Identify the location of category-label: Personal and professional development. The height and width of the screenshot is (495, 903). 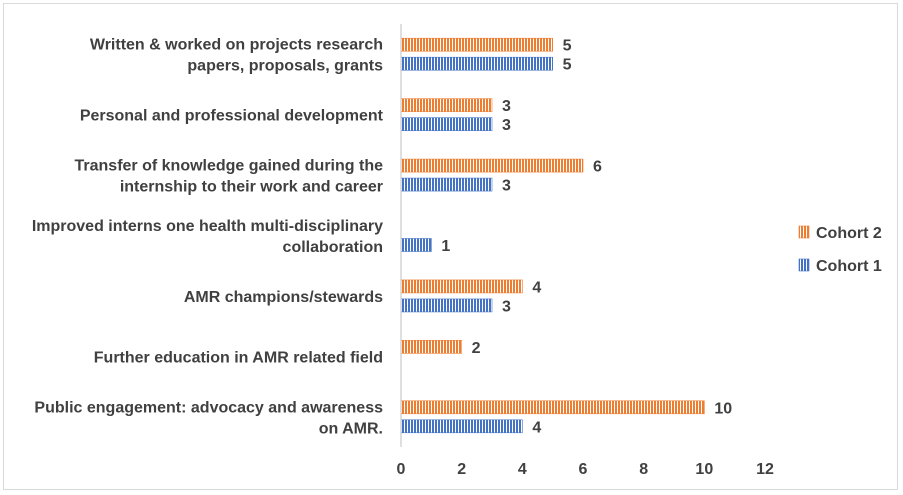
(232, 116).